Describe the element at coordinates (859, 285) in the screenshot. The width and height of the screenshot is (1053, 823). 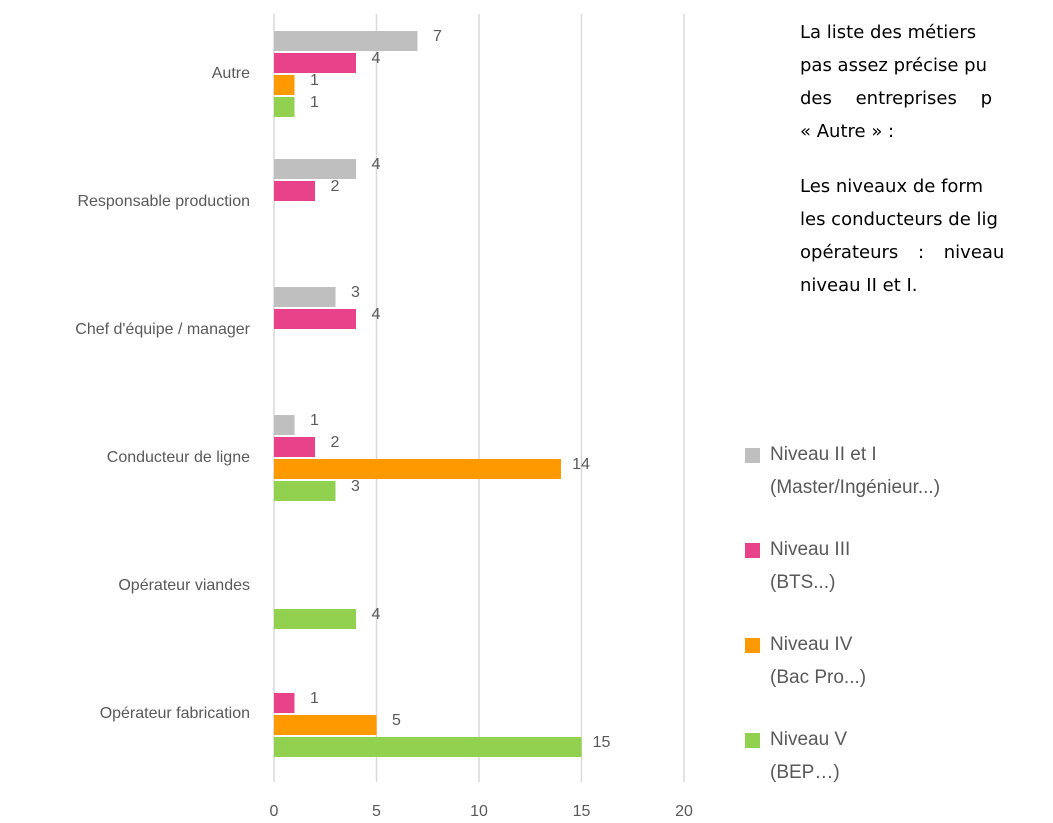
I see `note-line: niveau II et I.` at that location.